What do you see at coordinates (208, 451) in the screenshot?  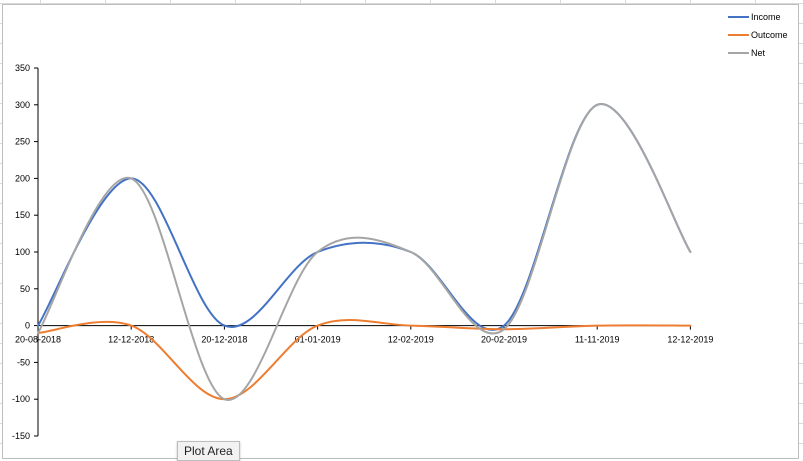 I see `plot-area-tooltip: Plot Area` at bounding box center [208, 451].